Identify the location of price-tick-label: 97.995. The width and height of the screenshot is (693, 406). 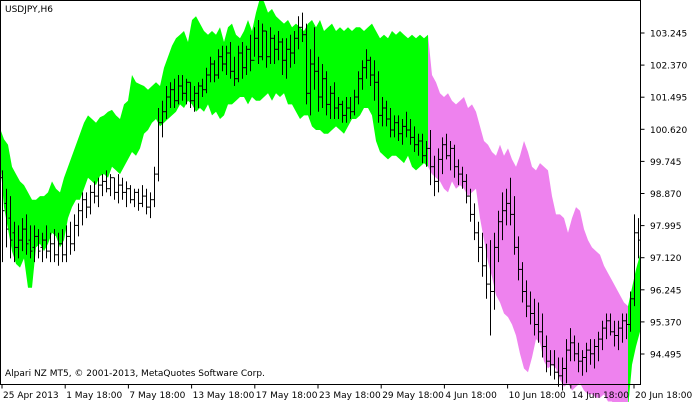
(666, 227).